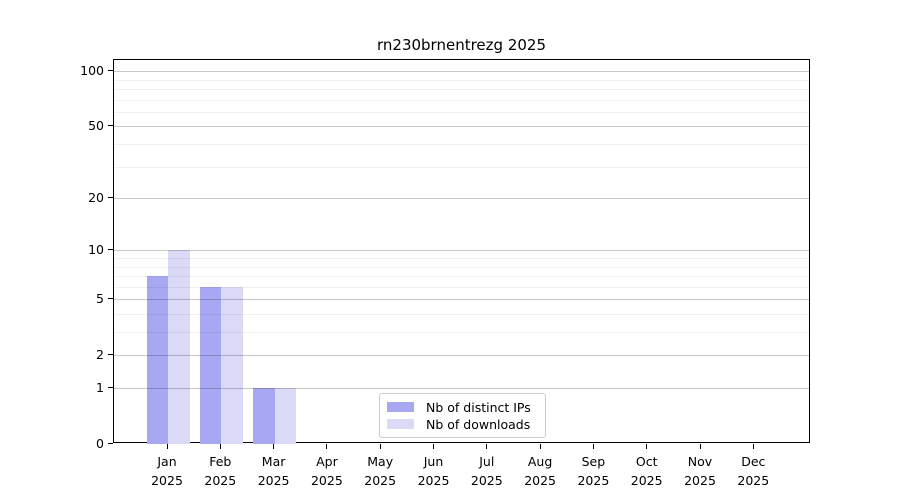 The image size is (900, 500). I want to click on x-tick-label-may: May 2025, so click(380, 471).